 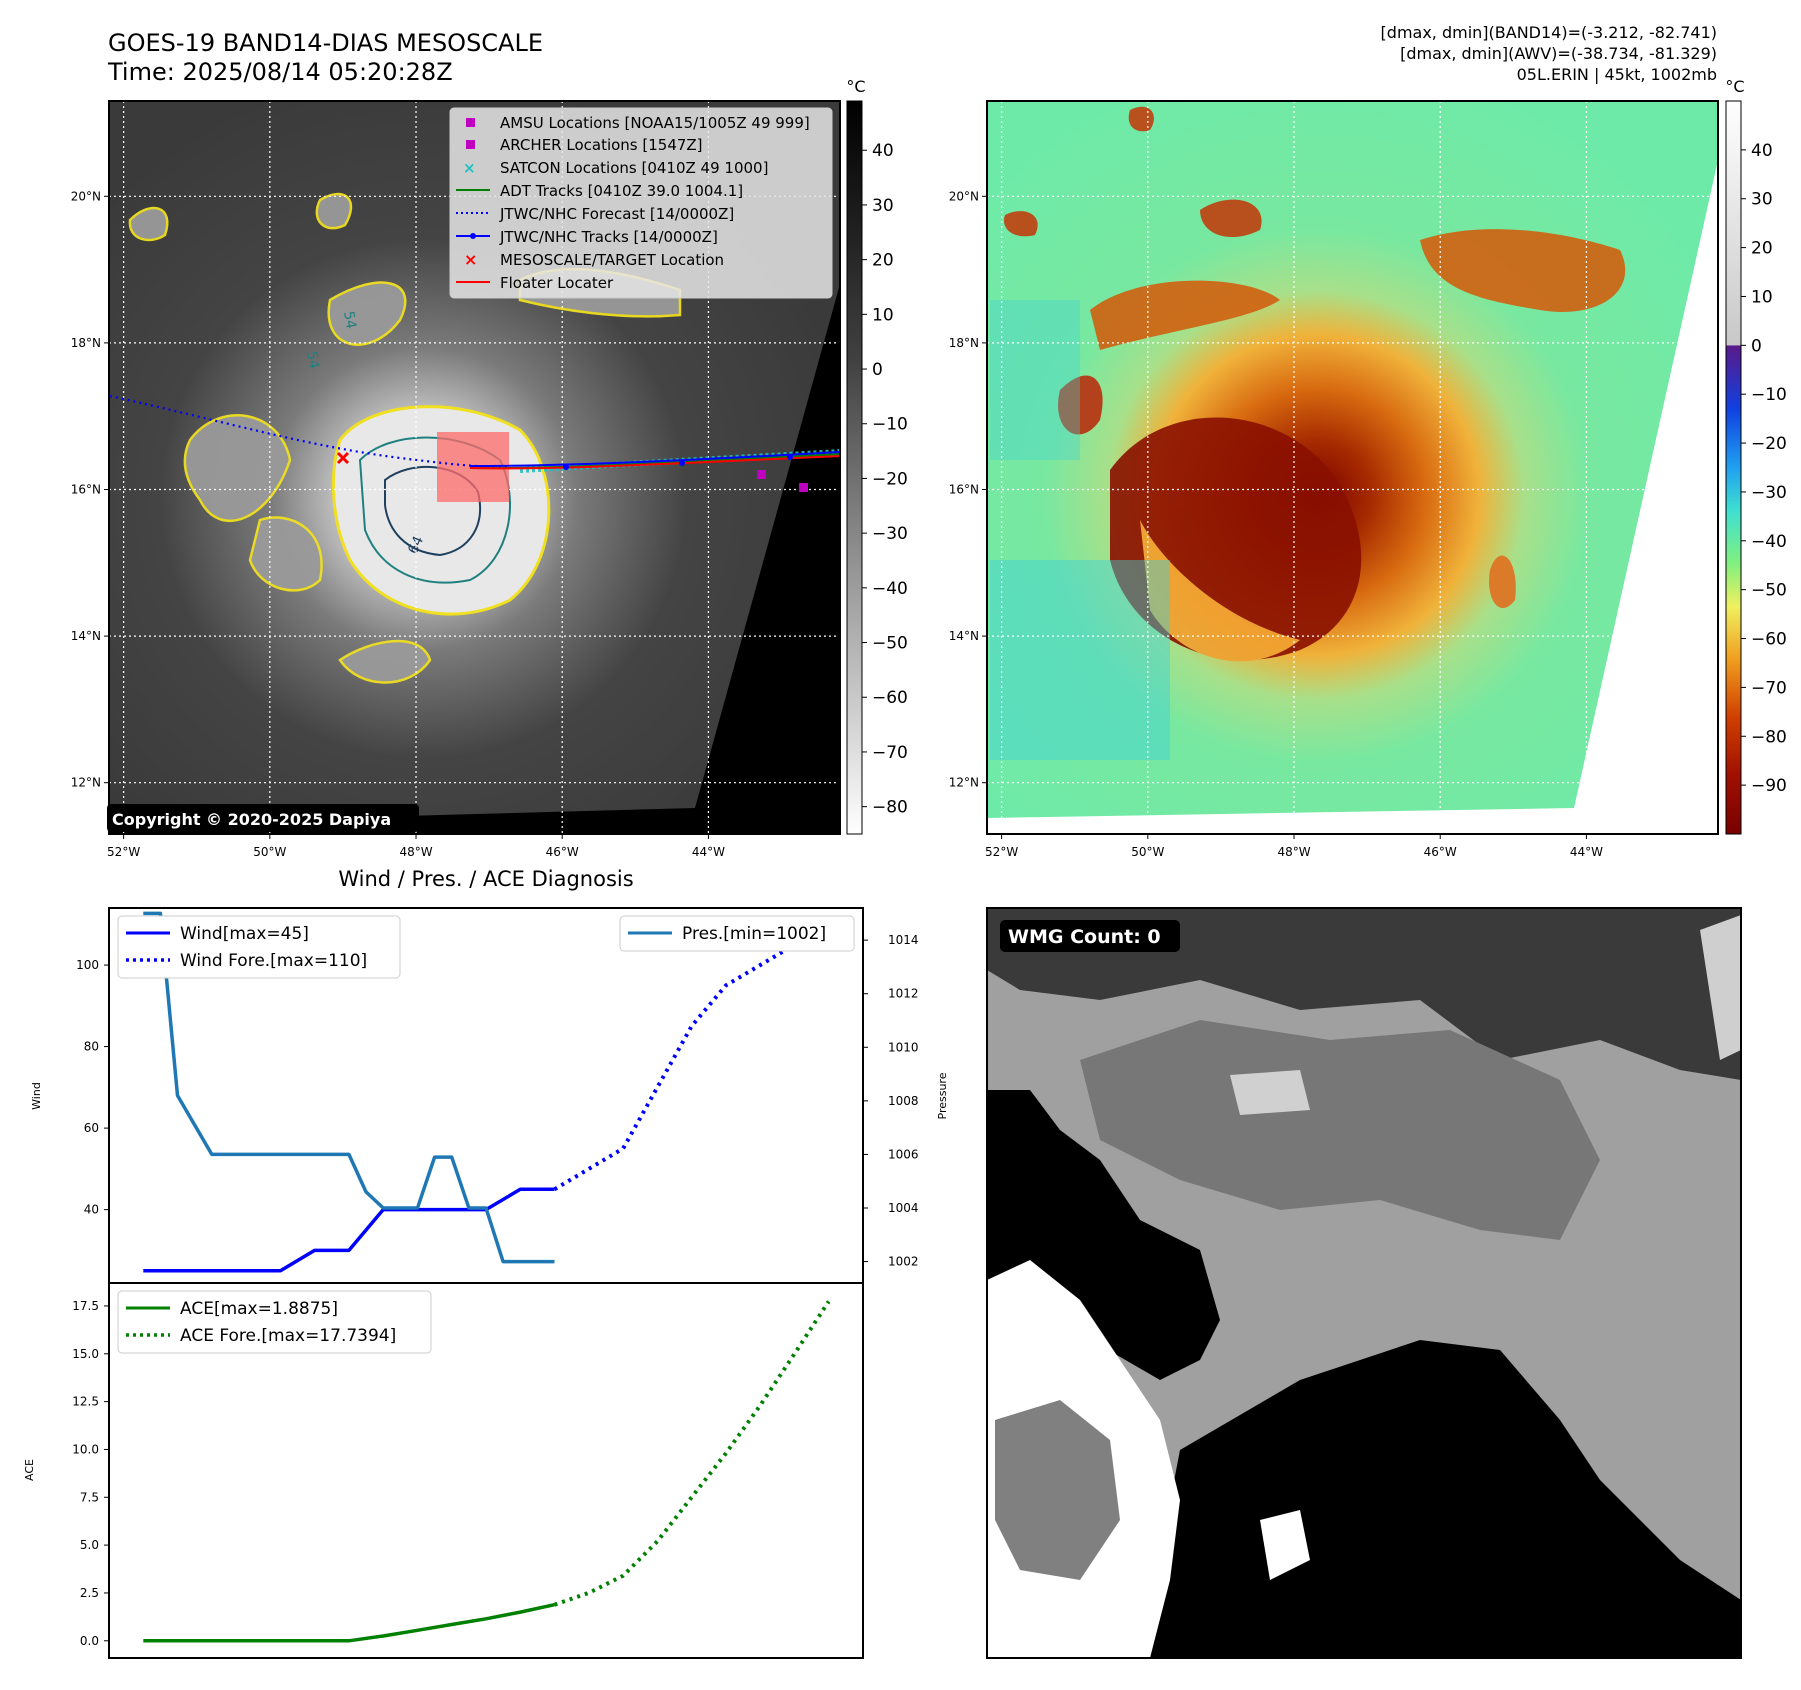 I want to click on pressure-ytick-label: 1012, so click(x=903, y=994).